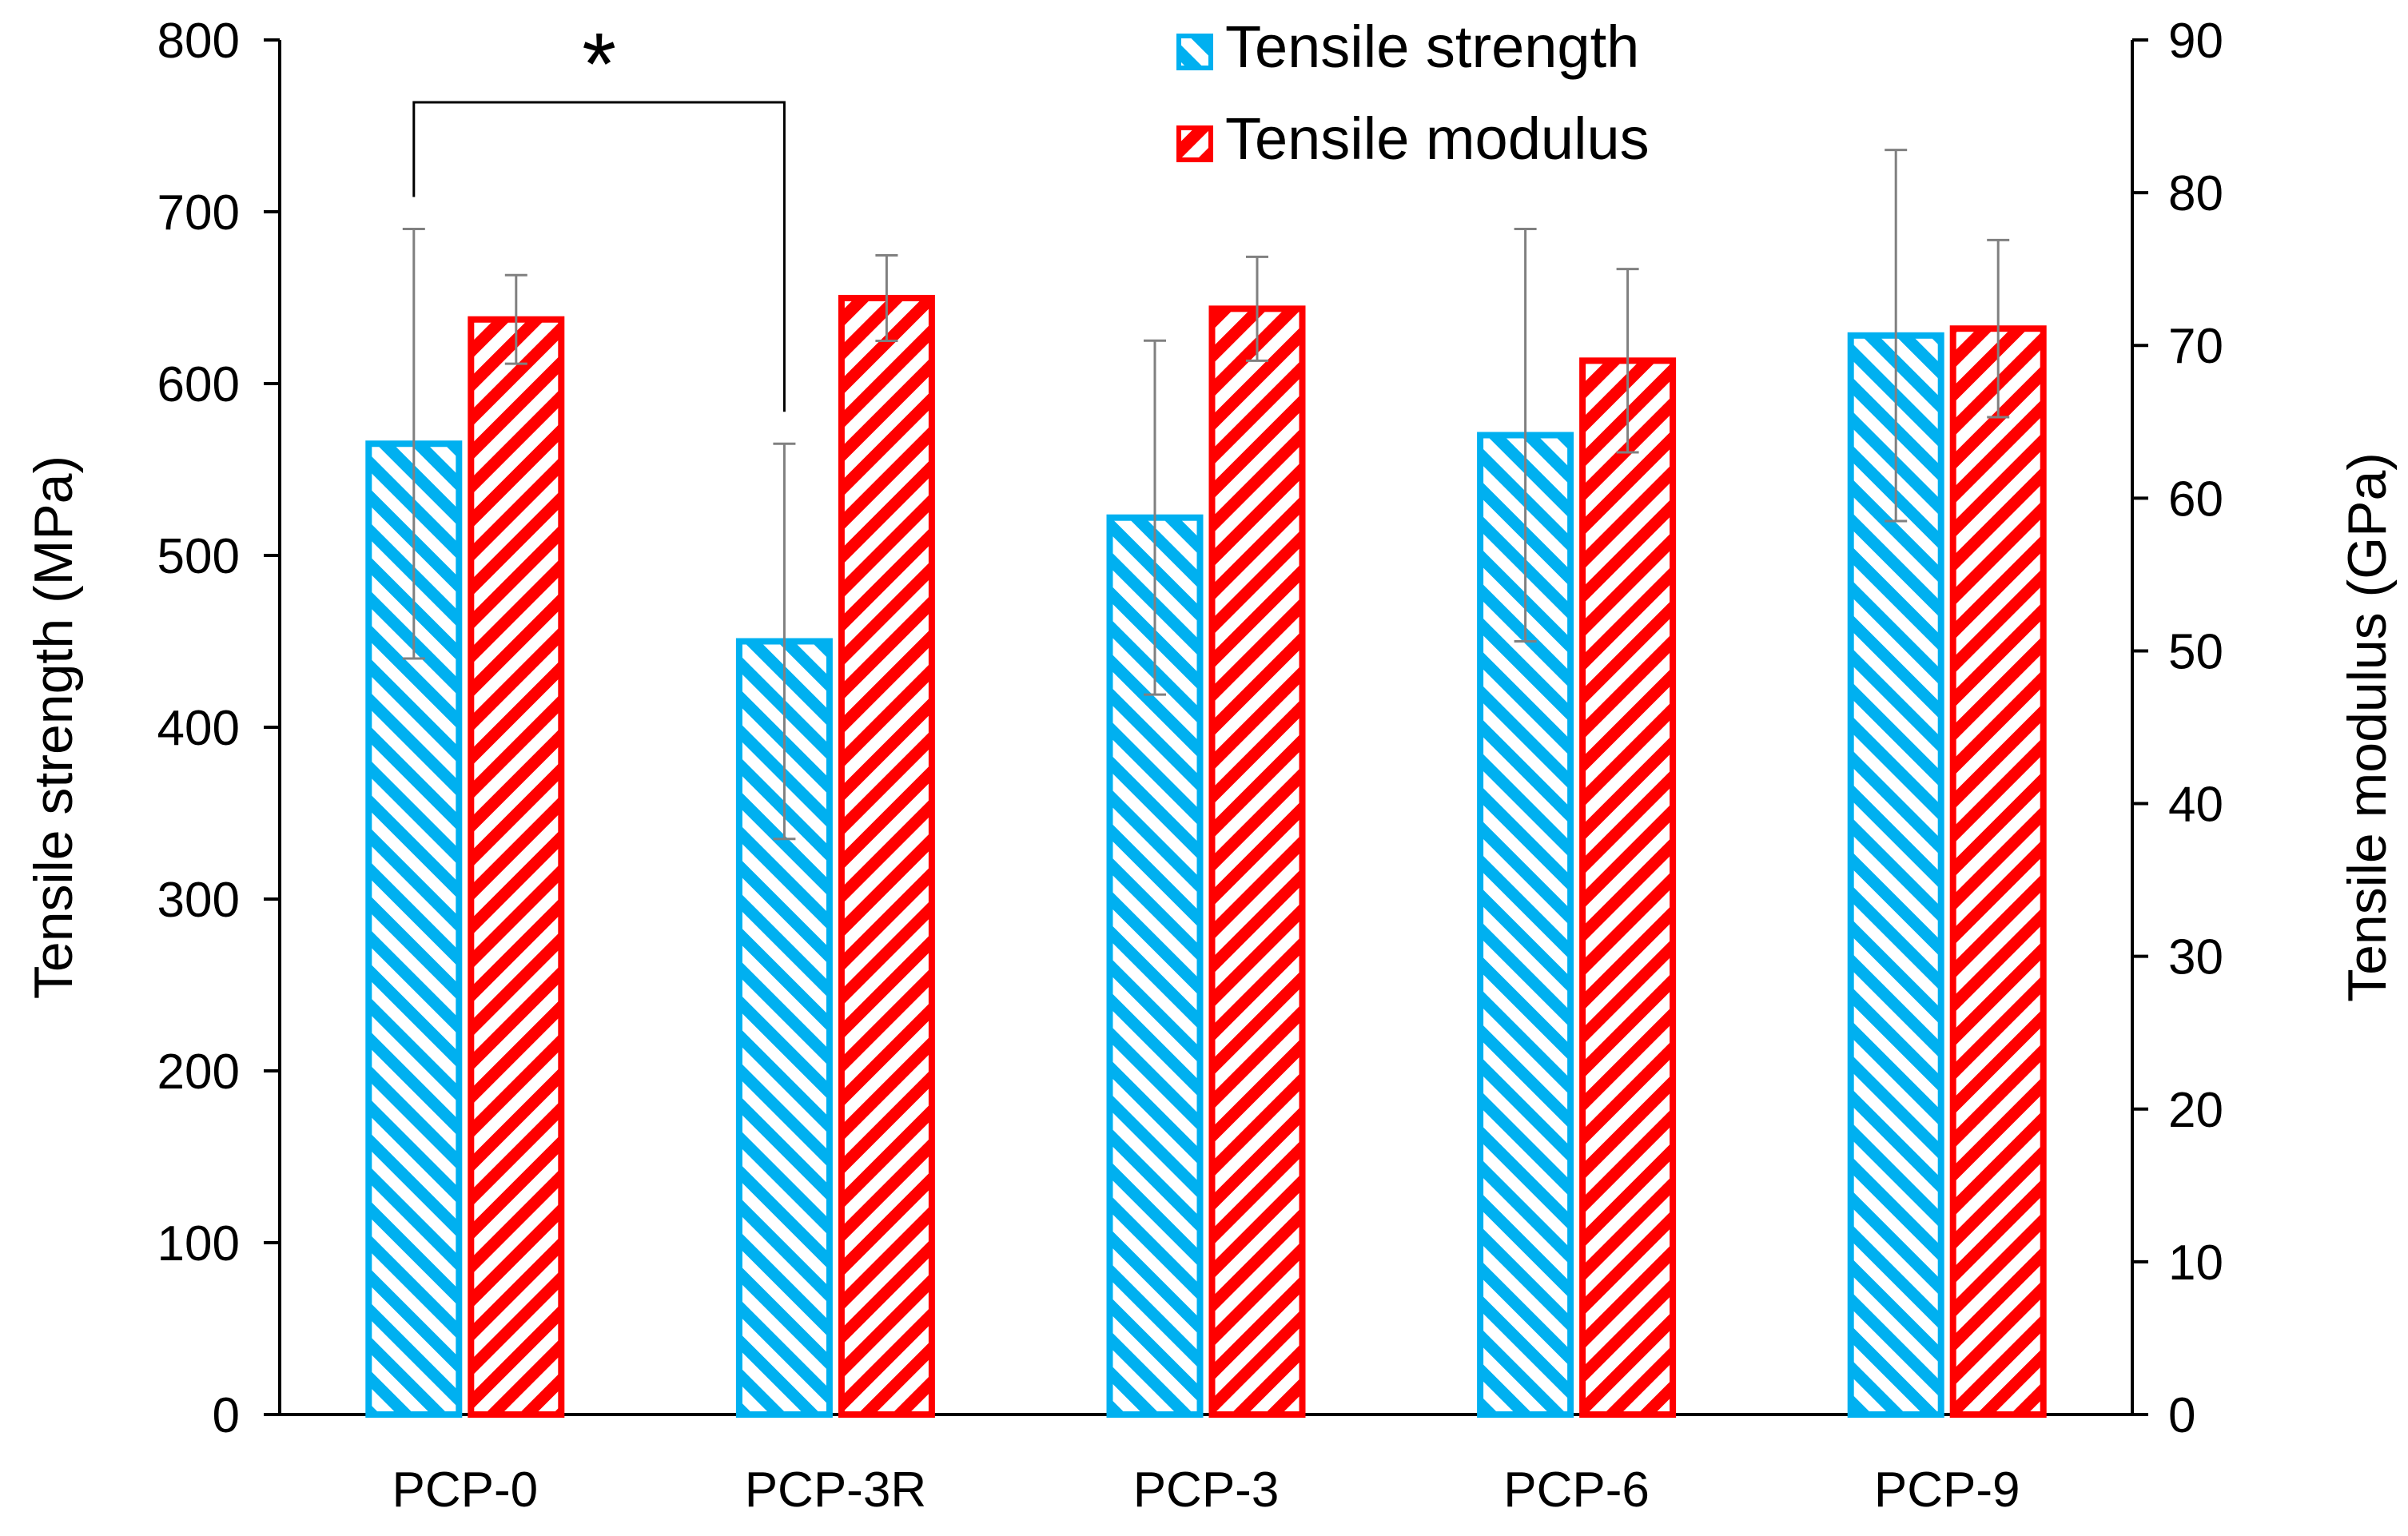 Image resolution: width=2408 pixels, height=1536 pixels. What do you see at coordinates (2195, 499) in the screenshot?
I see `y-right-tick-label: 60` at bounding box center [2195, 499].